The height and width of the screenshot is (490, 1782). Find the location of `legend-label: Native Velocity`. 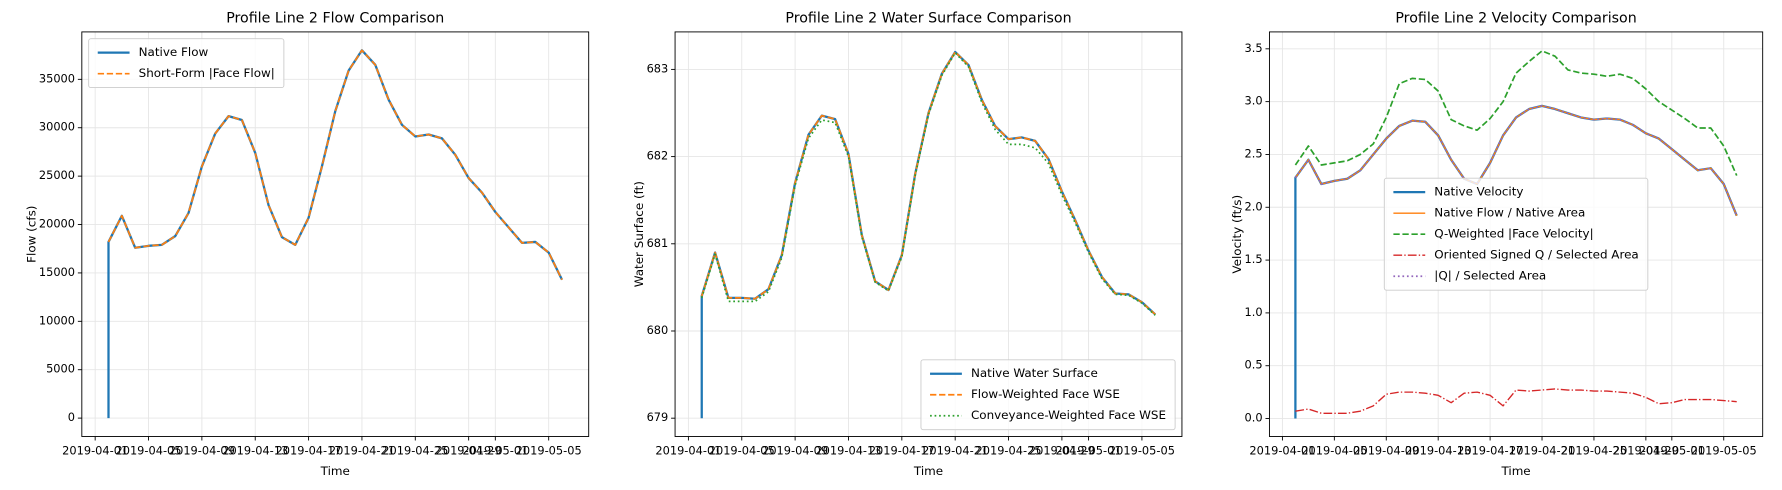

legend-label: Native Velocity is located at coordinates (1478, 192).